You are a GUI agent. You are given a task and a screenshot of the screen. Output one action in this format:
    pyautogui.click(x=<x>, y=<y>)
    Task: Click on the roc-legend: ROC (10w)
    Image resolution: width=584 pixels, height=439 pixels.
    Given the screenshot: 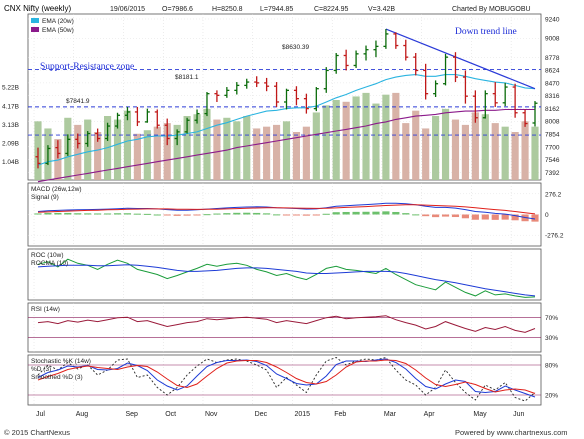 What is the action you would take?
    pyautogui.click(x=47, y=255)
    